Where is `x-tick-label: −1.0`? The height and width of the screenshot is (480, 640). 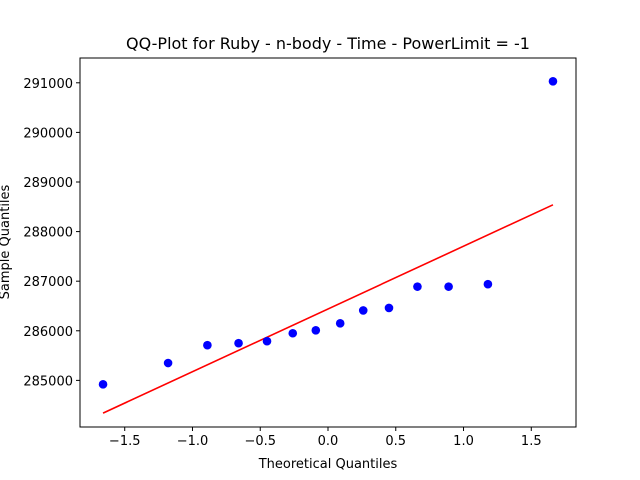
x-tick-label: −1.0 is located at coordinates (193, 441).